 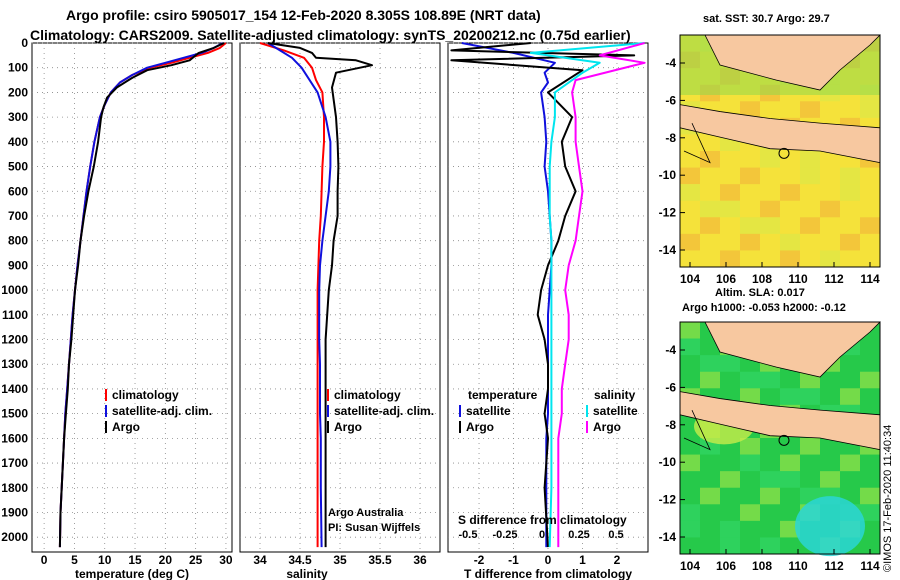 I want to click on legend-label-t-1: Argo, so click(x=480, y=427).